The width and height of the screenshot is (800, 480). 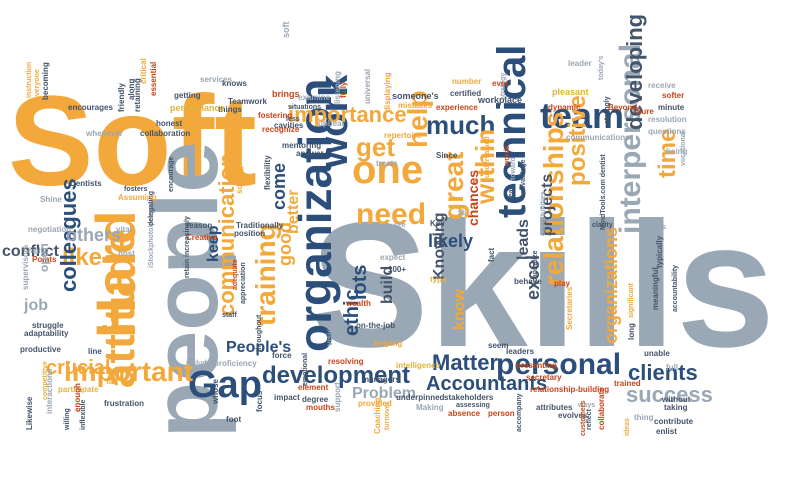 What do you see at coordinates (235, 363) in the screenshot?
I see `word-proficiency: proficiency` at bounding box center [235, 363].